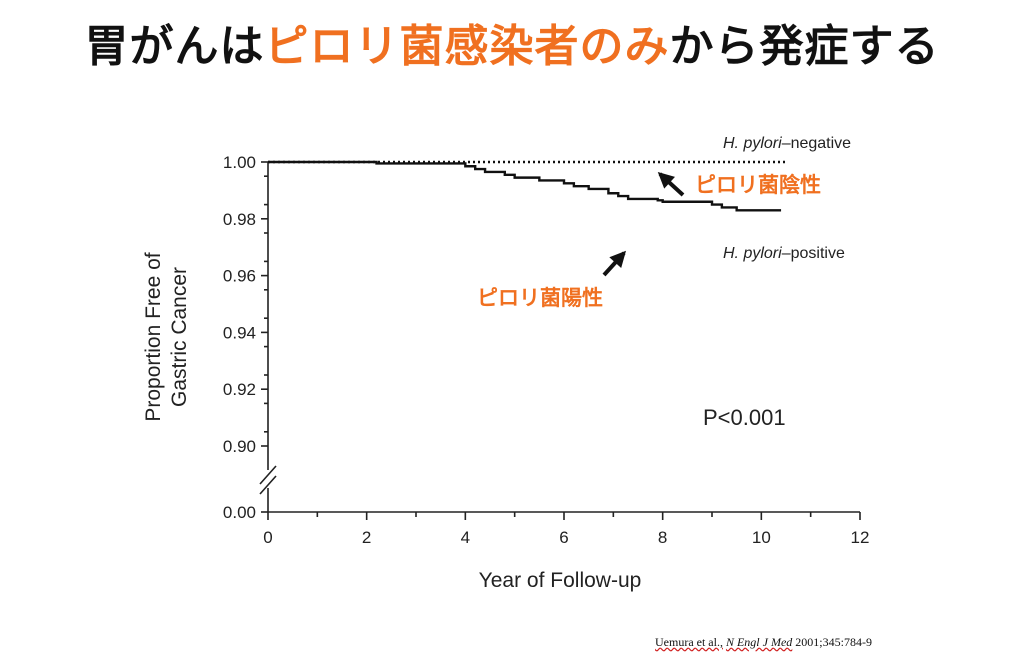  What do you see at coordinates (239, 276) in the screenshot?
I see `y-tick-label: 0.96` at bounding box center [239, 276].